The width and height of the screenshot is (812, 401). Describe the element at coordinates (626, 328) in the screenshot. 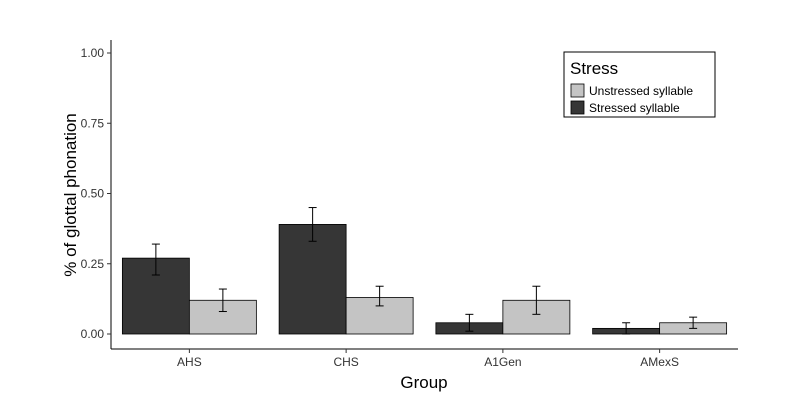

I see `error-bar-amexs-stressed-syllable` at that location.